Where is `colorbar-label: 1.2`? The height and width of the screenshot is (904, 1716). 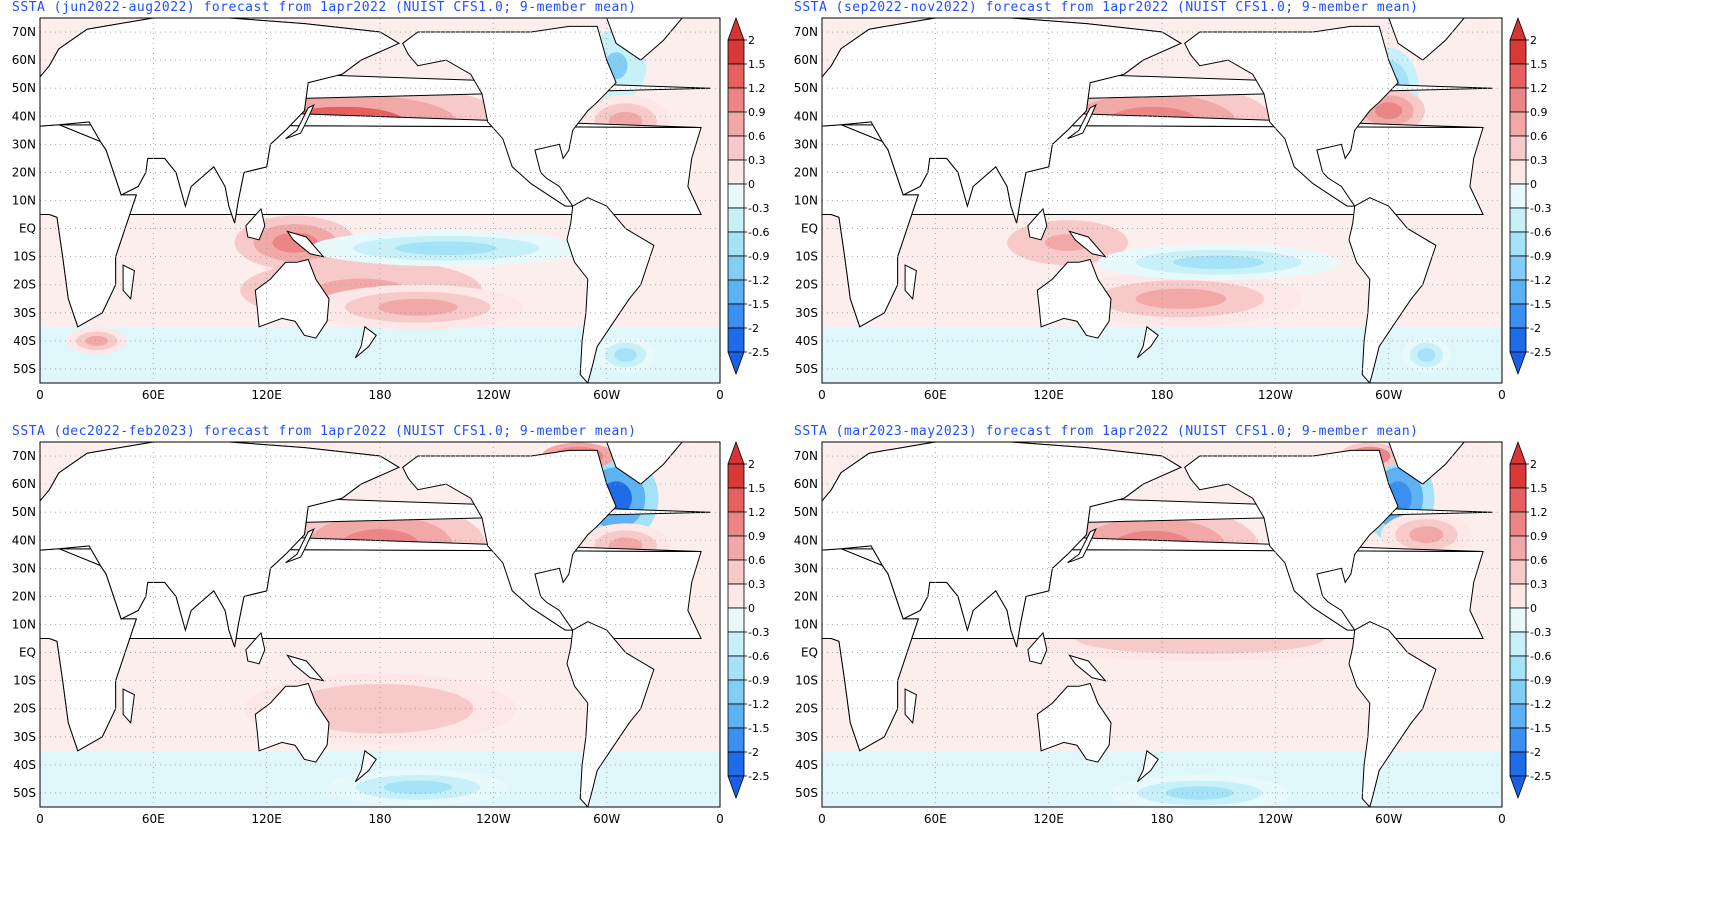 colorbar-label: 1.2 is located at coordinates (1539, 88).